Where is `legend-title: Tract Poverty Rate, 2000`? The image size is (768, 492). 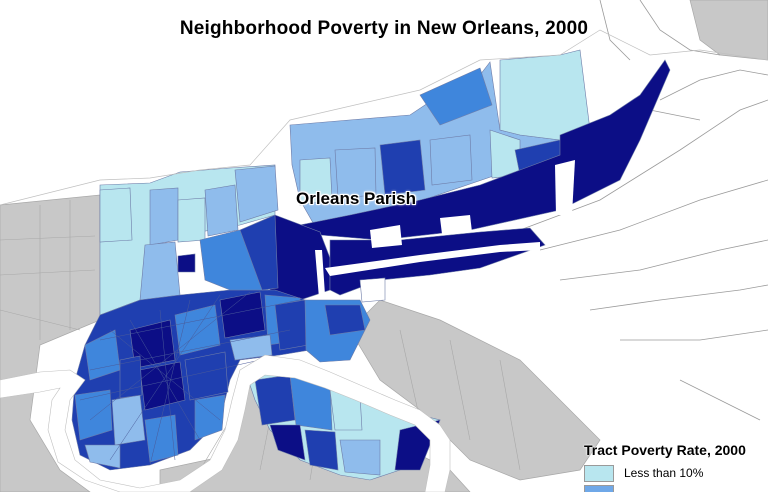 legend-title: Tract Poverty Rate, 2000 is located at coordinates (665, 450).